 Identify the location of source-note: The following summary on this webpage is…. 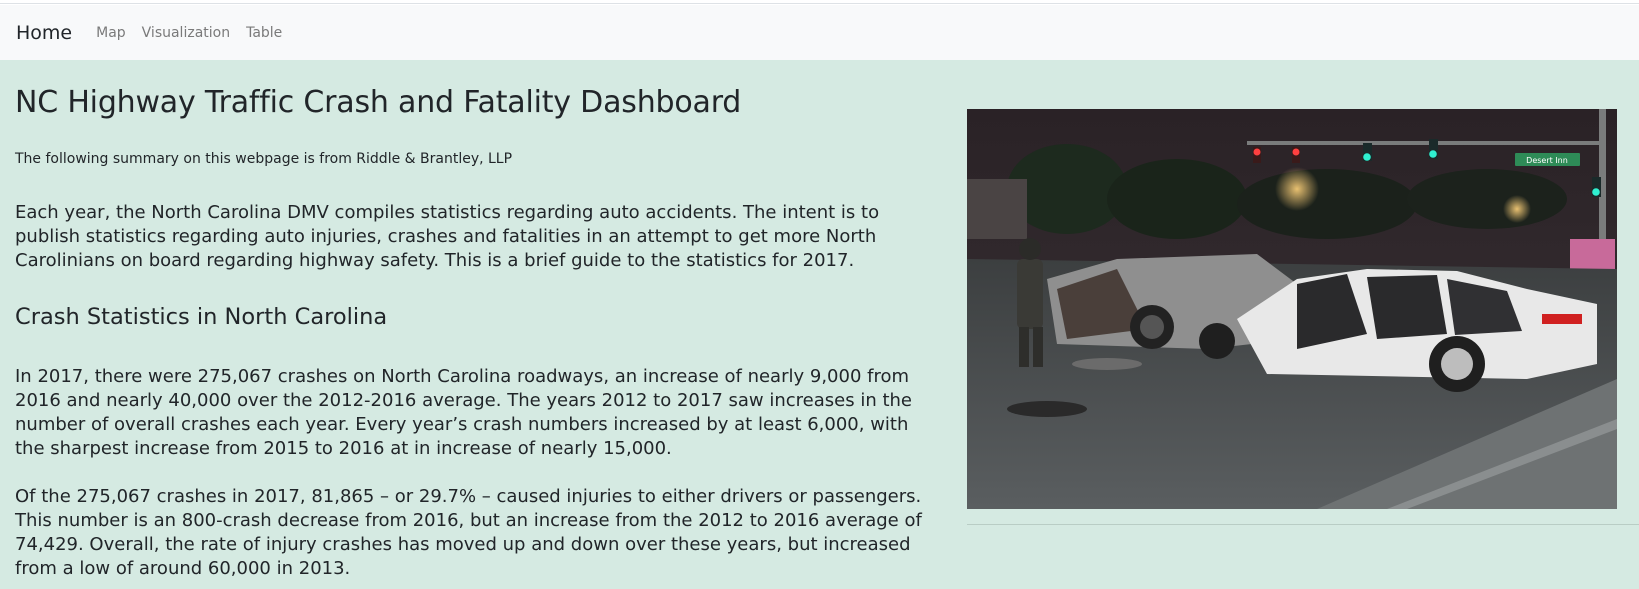
(264, 159).